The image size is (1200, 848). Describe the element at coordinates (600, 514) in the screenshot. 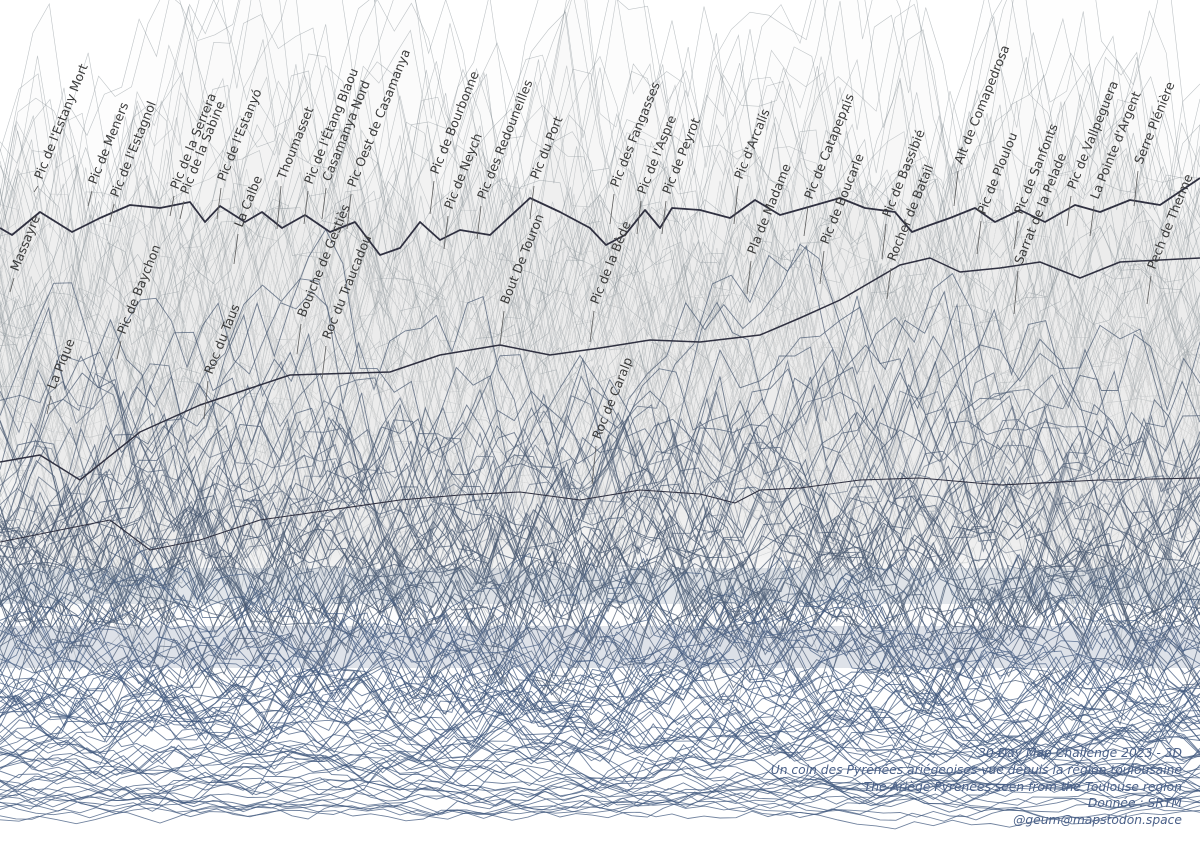

I see `emphasized-ridge-line` at that location.